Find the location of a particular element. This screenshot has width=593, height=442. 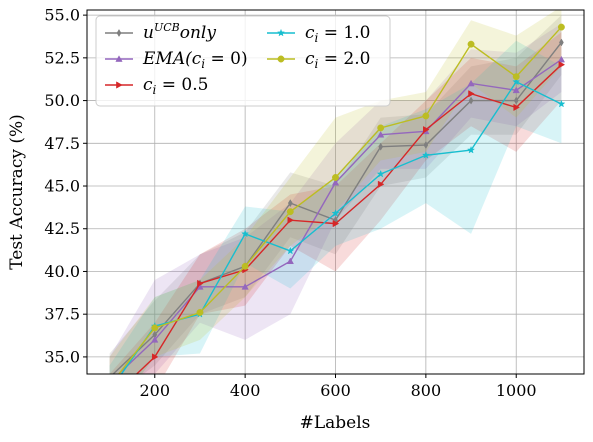

x-tick-label: 400 is located at coordinates (245, 390).